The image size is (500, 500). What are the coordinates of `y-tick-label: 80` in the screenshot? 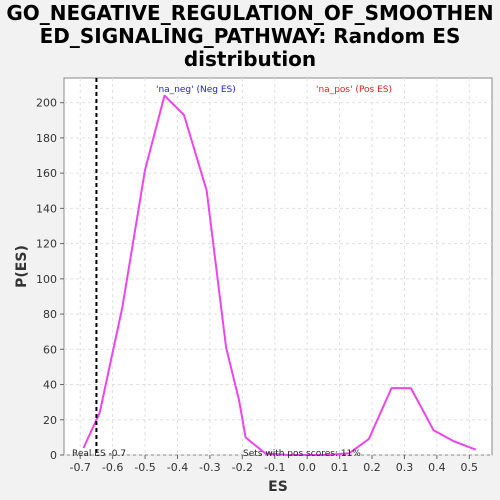 It's located at (50, 314).